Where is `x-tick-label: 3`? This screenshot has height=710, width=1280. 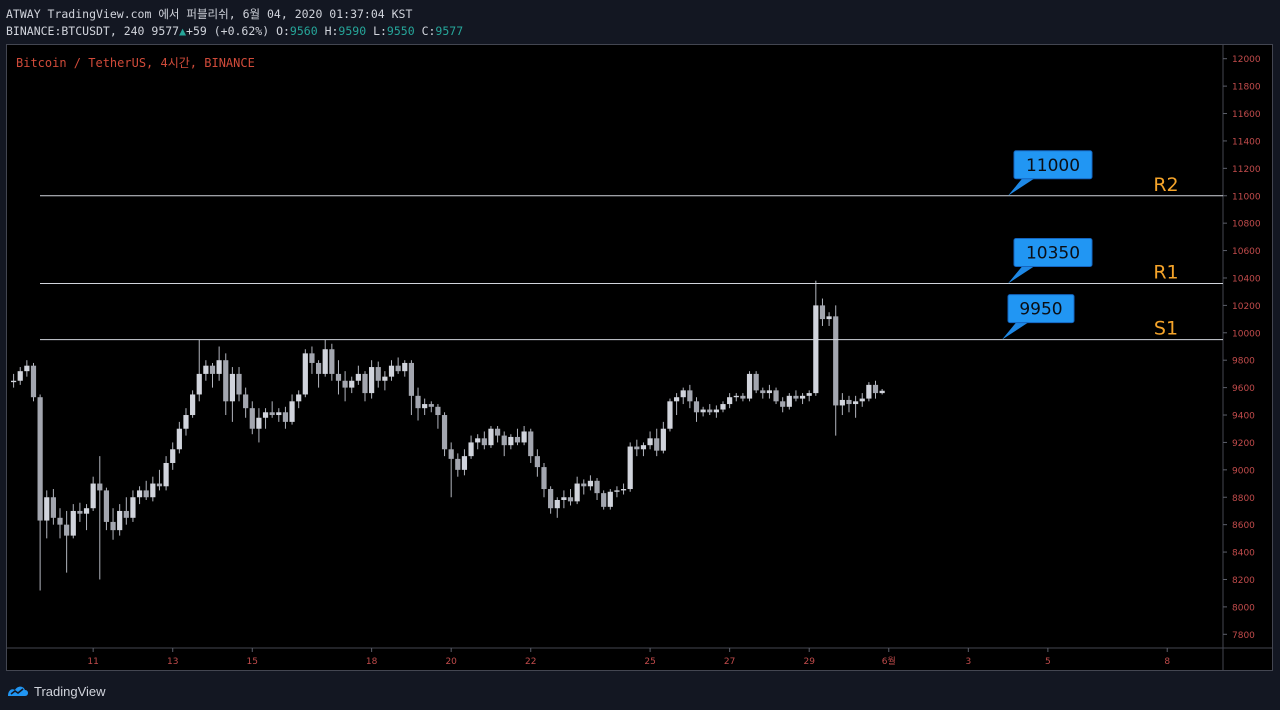
x-tick-label: 3 is located at coordinates (968, 662).